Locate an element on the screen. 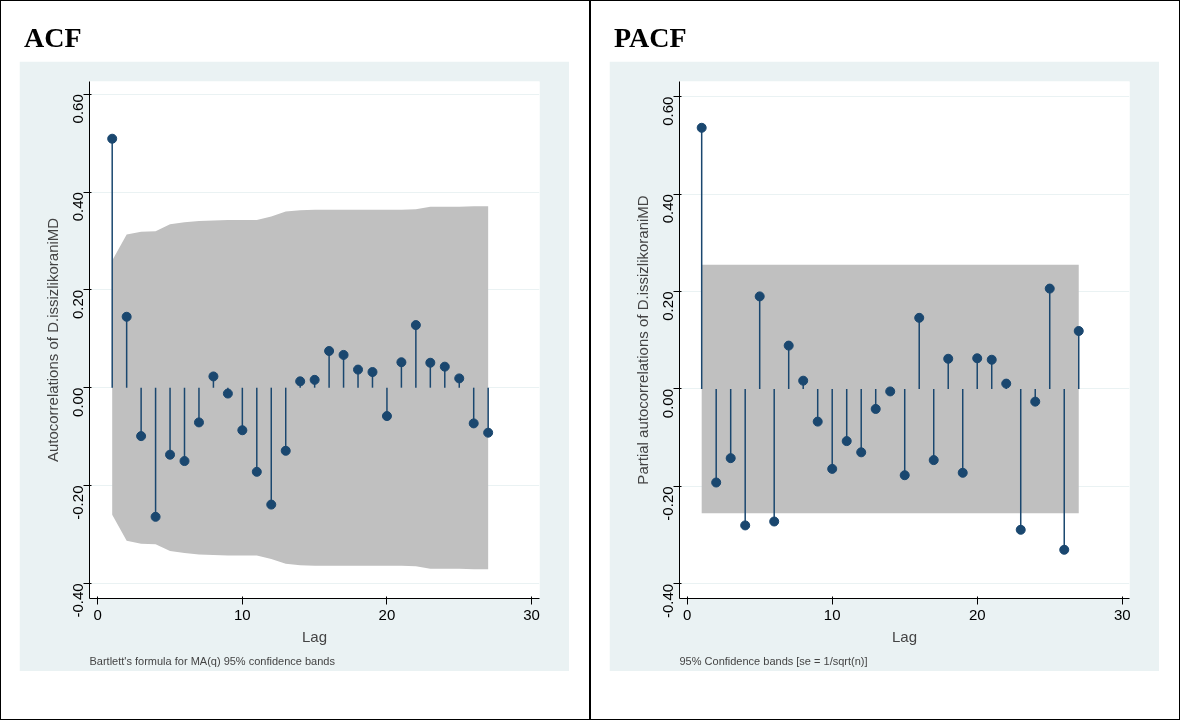 Image resolution: width=1188 pixels, height=722 pixels. y-axis-title: Partial autocorrelations of D.issizlikoraniMD is located at coordinates (642, 340).